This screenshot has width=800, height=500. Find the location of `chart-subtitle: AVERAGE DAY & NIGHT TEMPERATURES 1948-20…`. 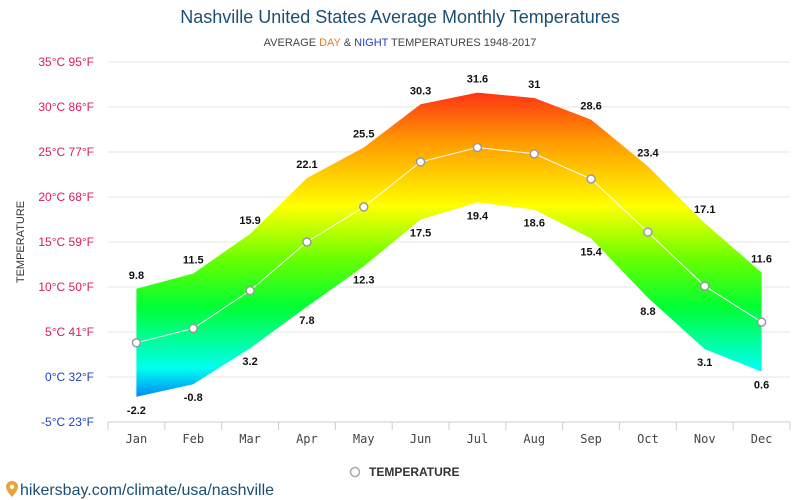

chart-subtitle: AVERAGE DAY & NIGHT TEMPERATURES 1948-20… is located at coordinates (400, 43).